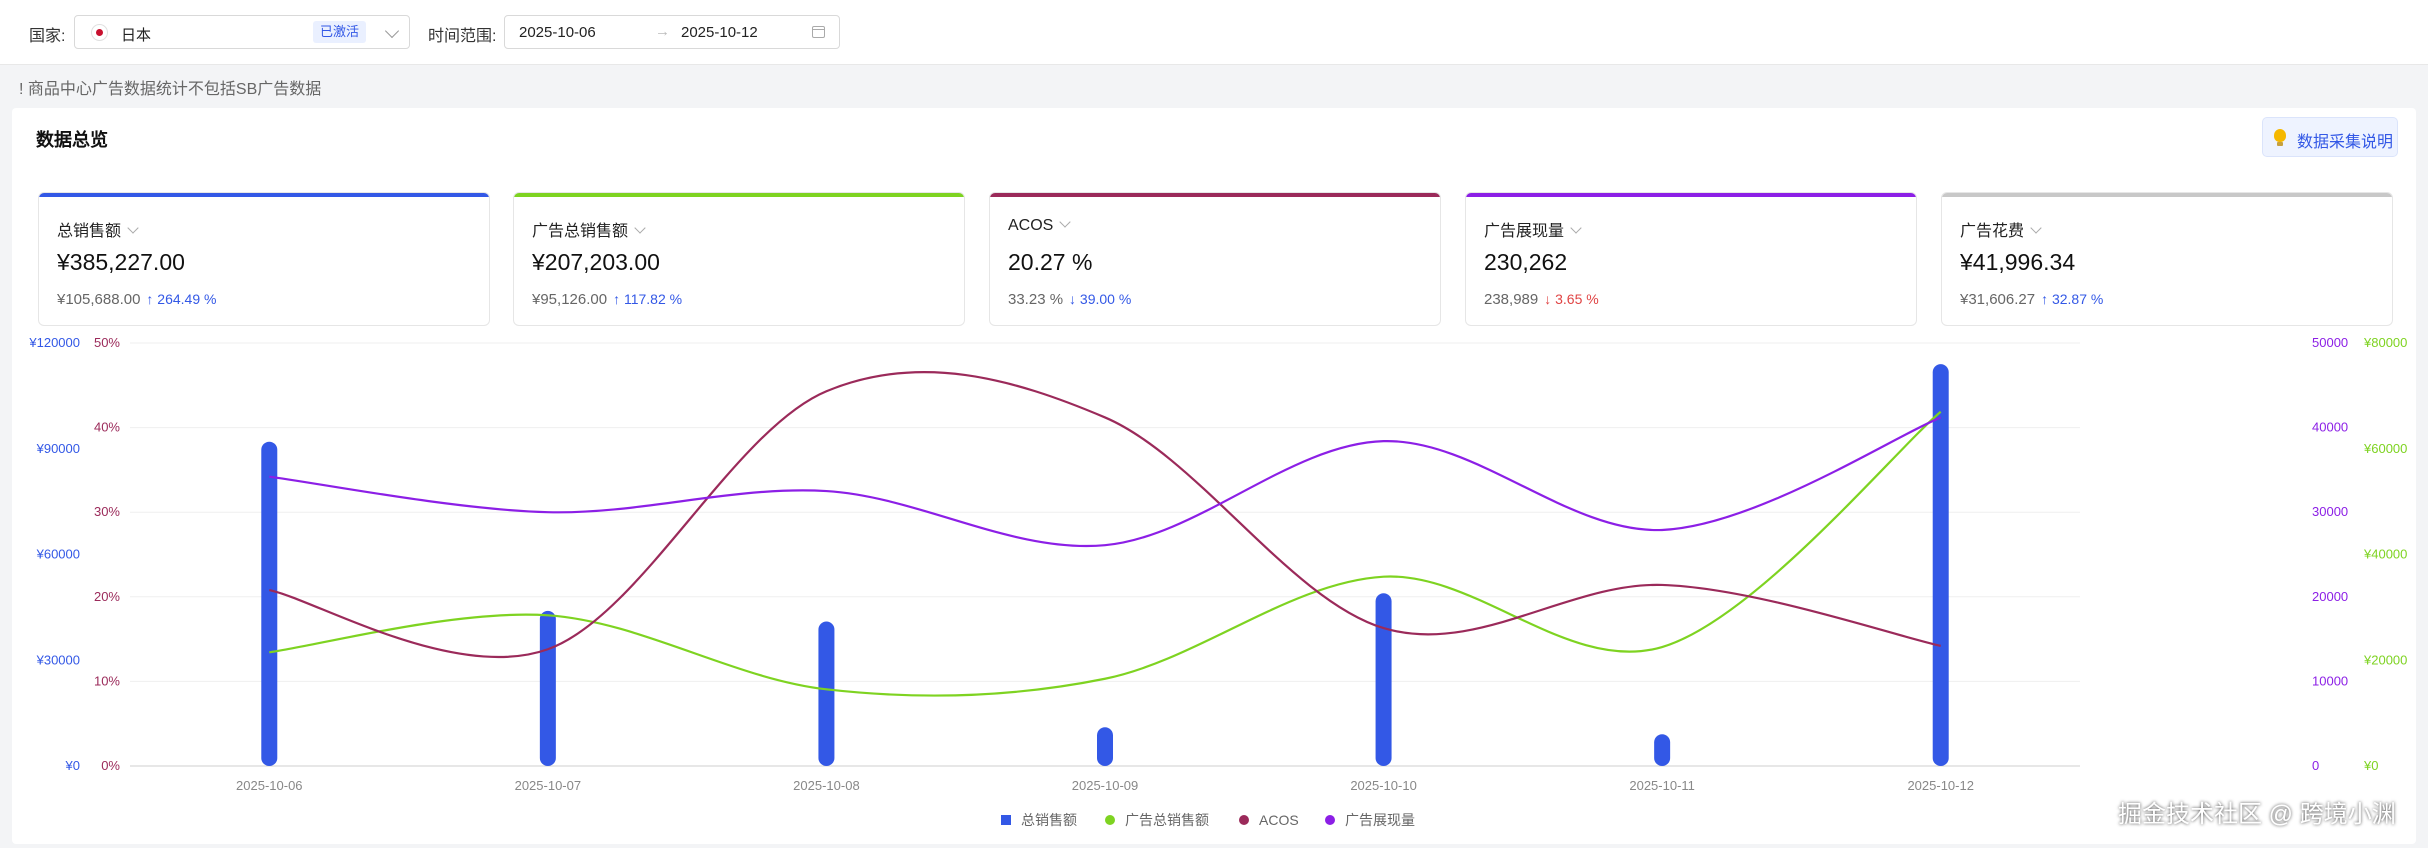 This screenshot has height=848, width=2428. What do you see at coordinates (2330, 511) in the screenshot?
I see `y-tick-impressions: 30000` at bounding box center [2330, 511].